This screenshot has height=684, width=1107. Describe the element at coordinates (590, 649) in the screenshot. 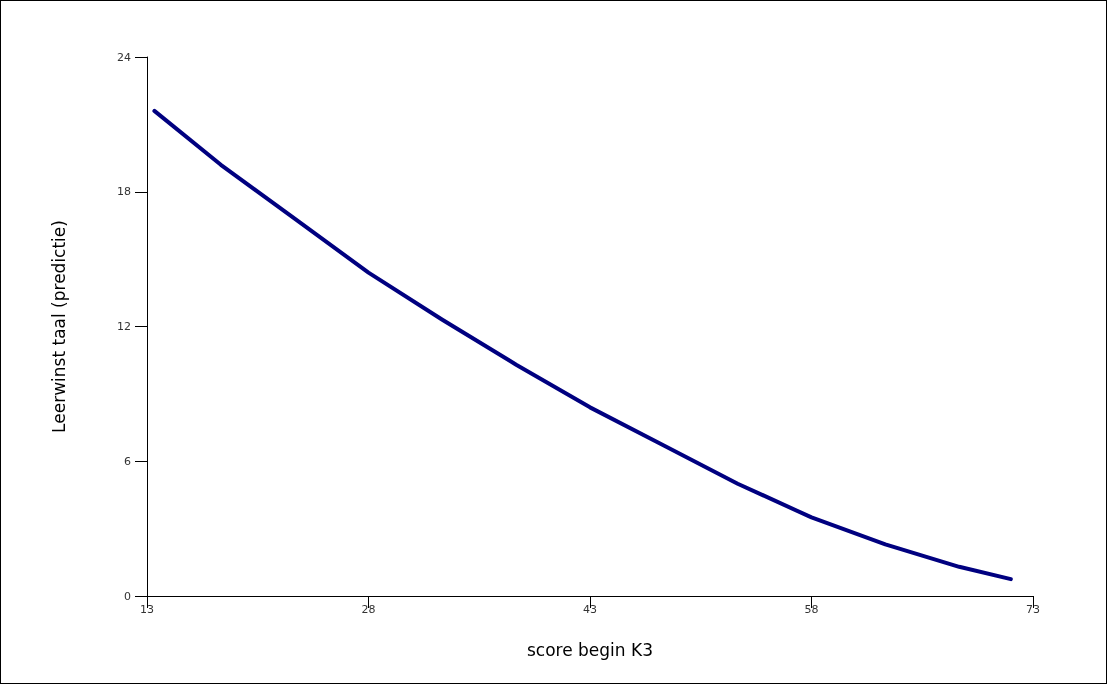

I see `x-axis-title: score begin K3` at that location.